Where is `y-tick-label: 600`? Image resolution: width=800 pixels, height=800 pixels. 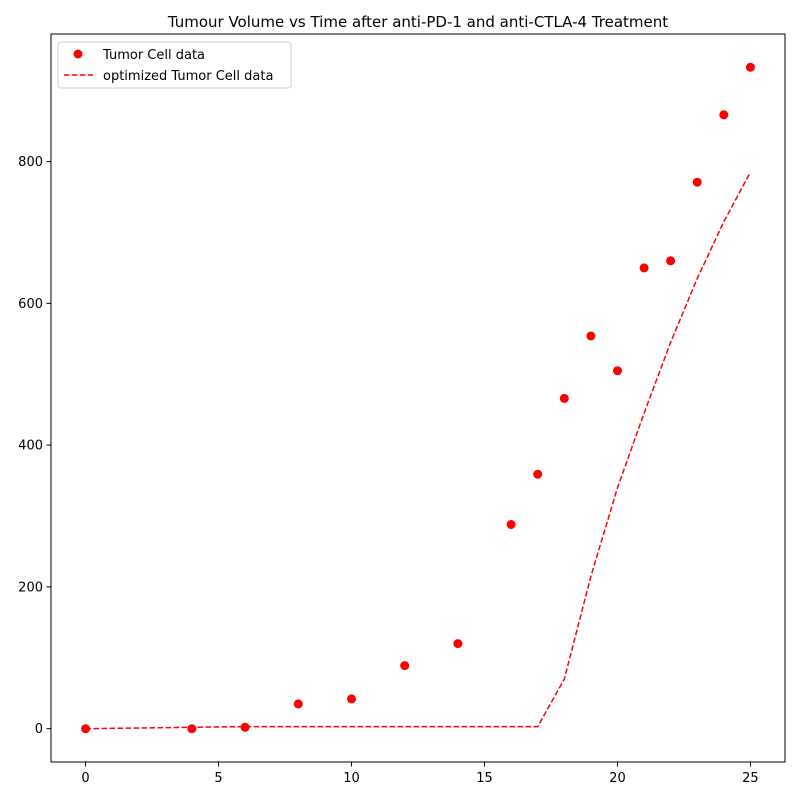 y-tick-label: 600 is located at coordinates (30, 304).